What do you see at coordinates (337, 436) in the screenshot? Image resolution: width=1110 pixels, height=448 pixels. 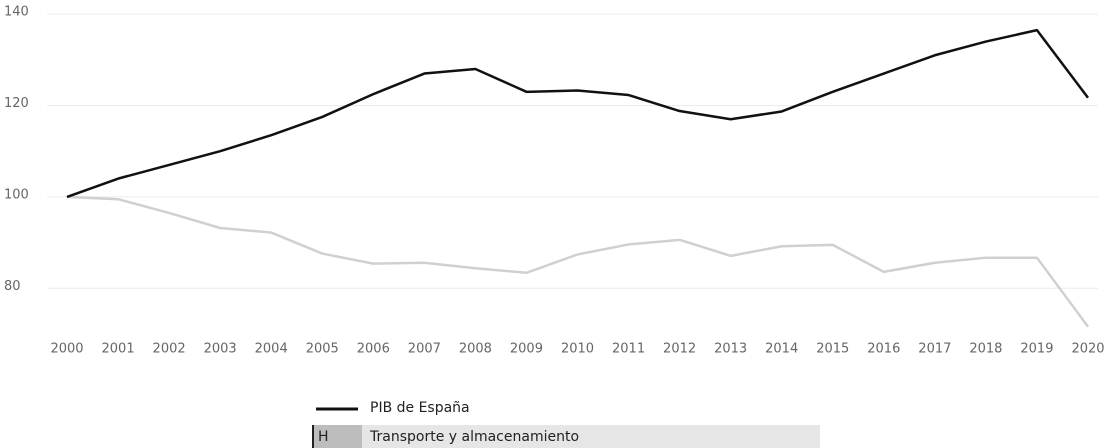 I see `legend-swatch` at bounding box center [337, 436].